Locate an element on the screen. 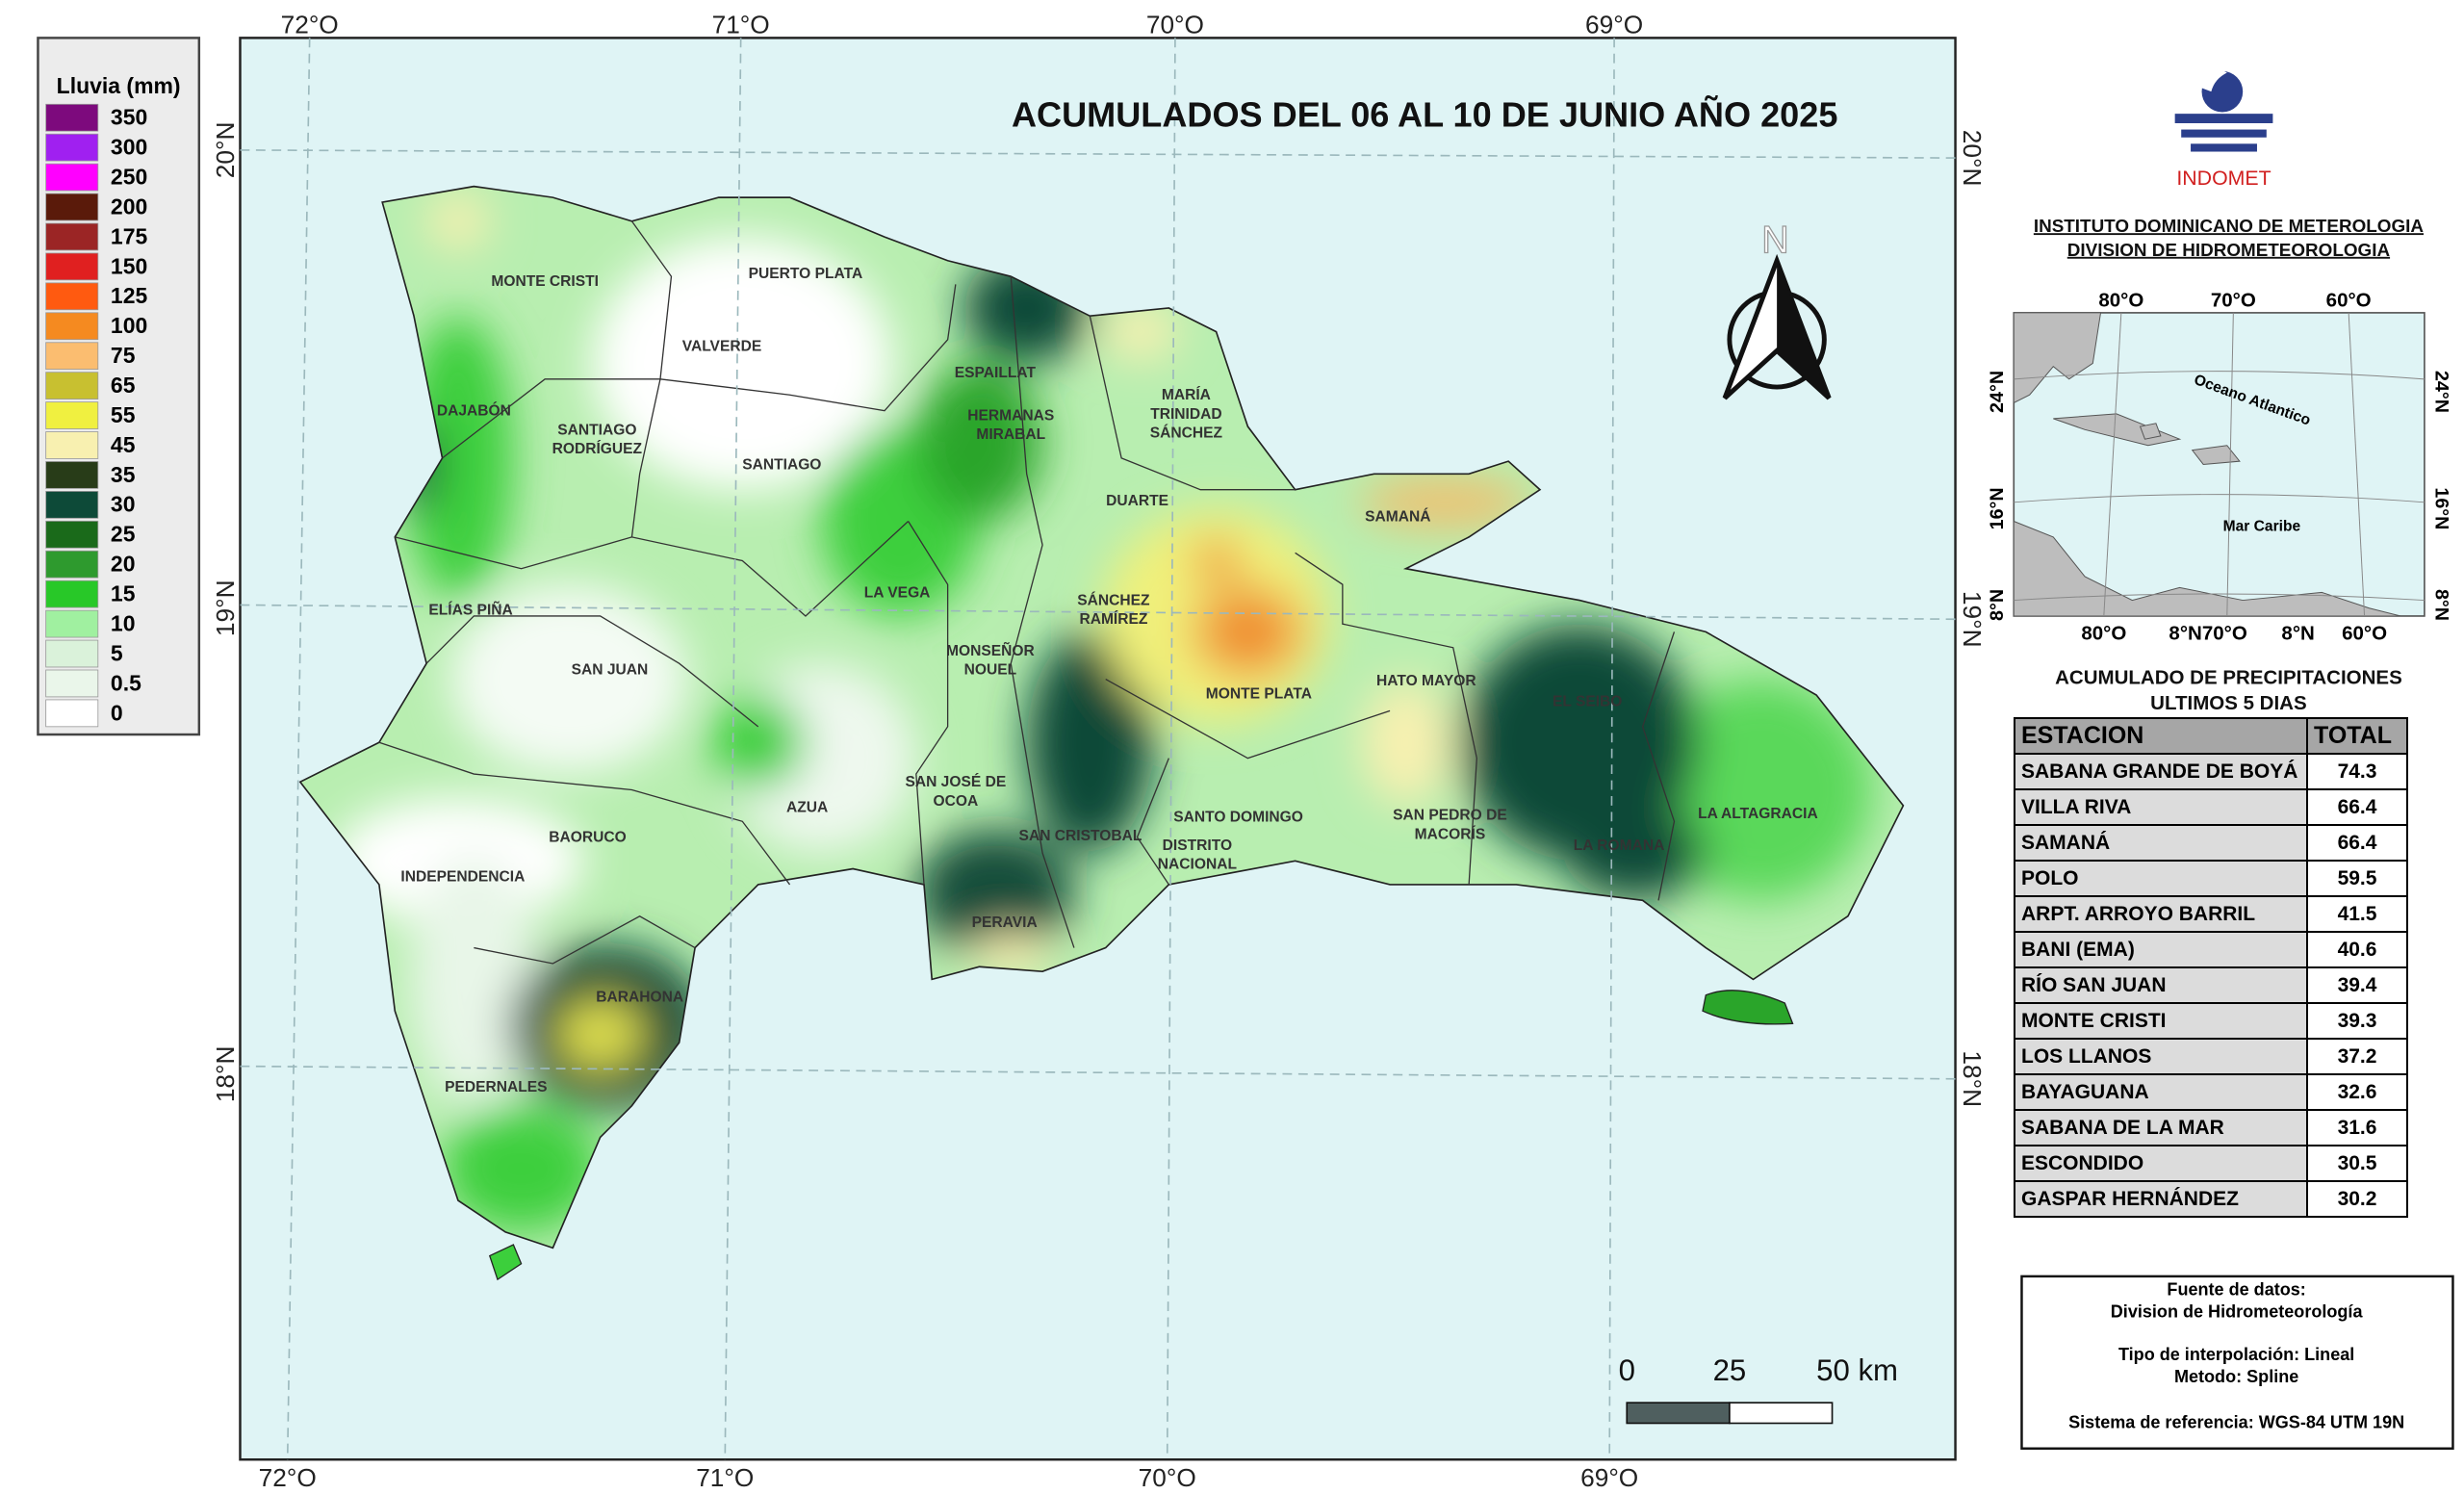 Image resolution: width=2464 pixels, height=1494 pixels. station-name: GASPAR HERNÁNDEZ is located at coordinates (2161, 1199).